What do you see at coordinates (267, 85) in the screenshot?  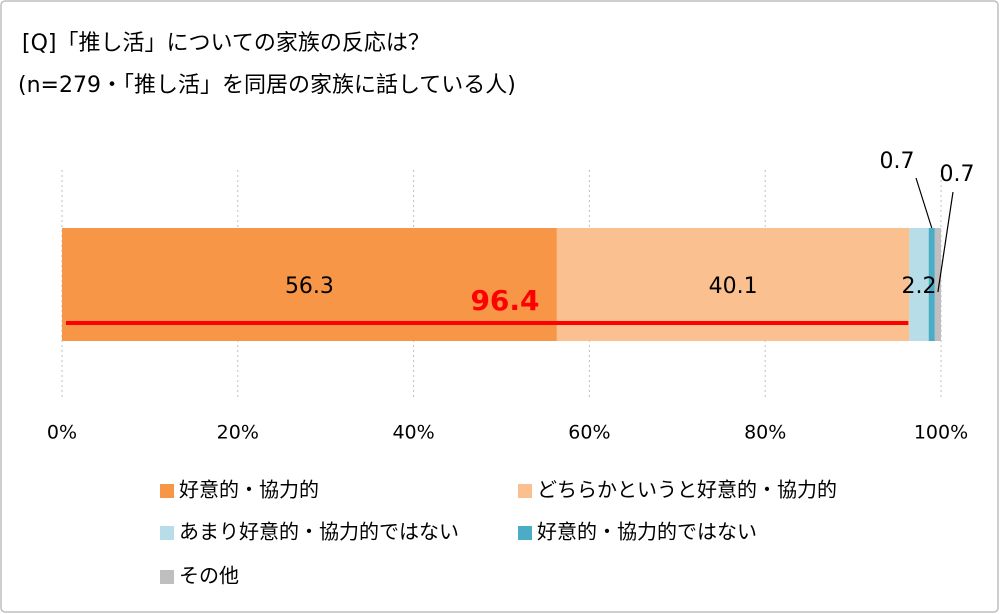 I see `chart-subtitle: (n=279・「推し活」を同居の家族に話している人)` at bounding box center [267, 85].